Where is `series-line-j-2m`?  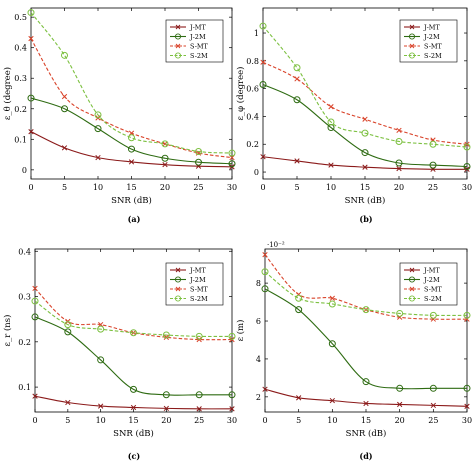
series-line-j-2m is located at coordinates (133, 356).